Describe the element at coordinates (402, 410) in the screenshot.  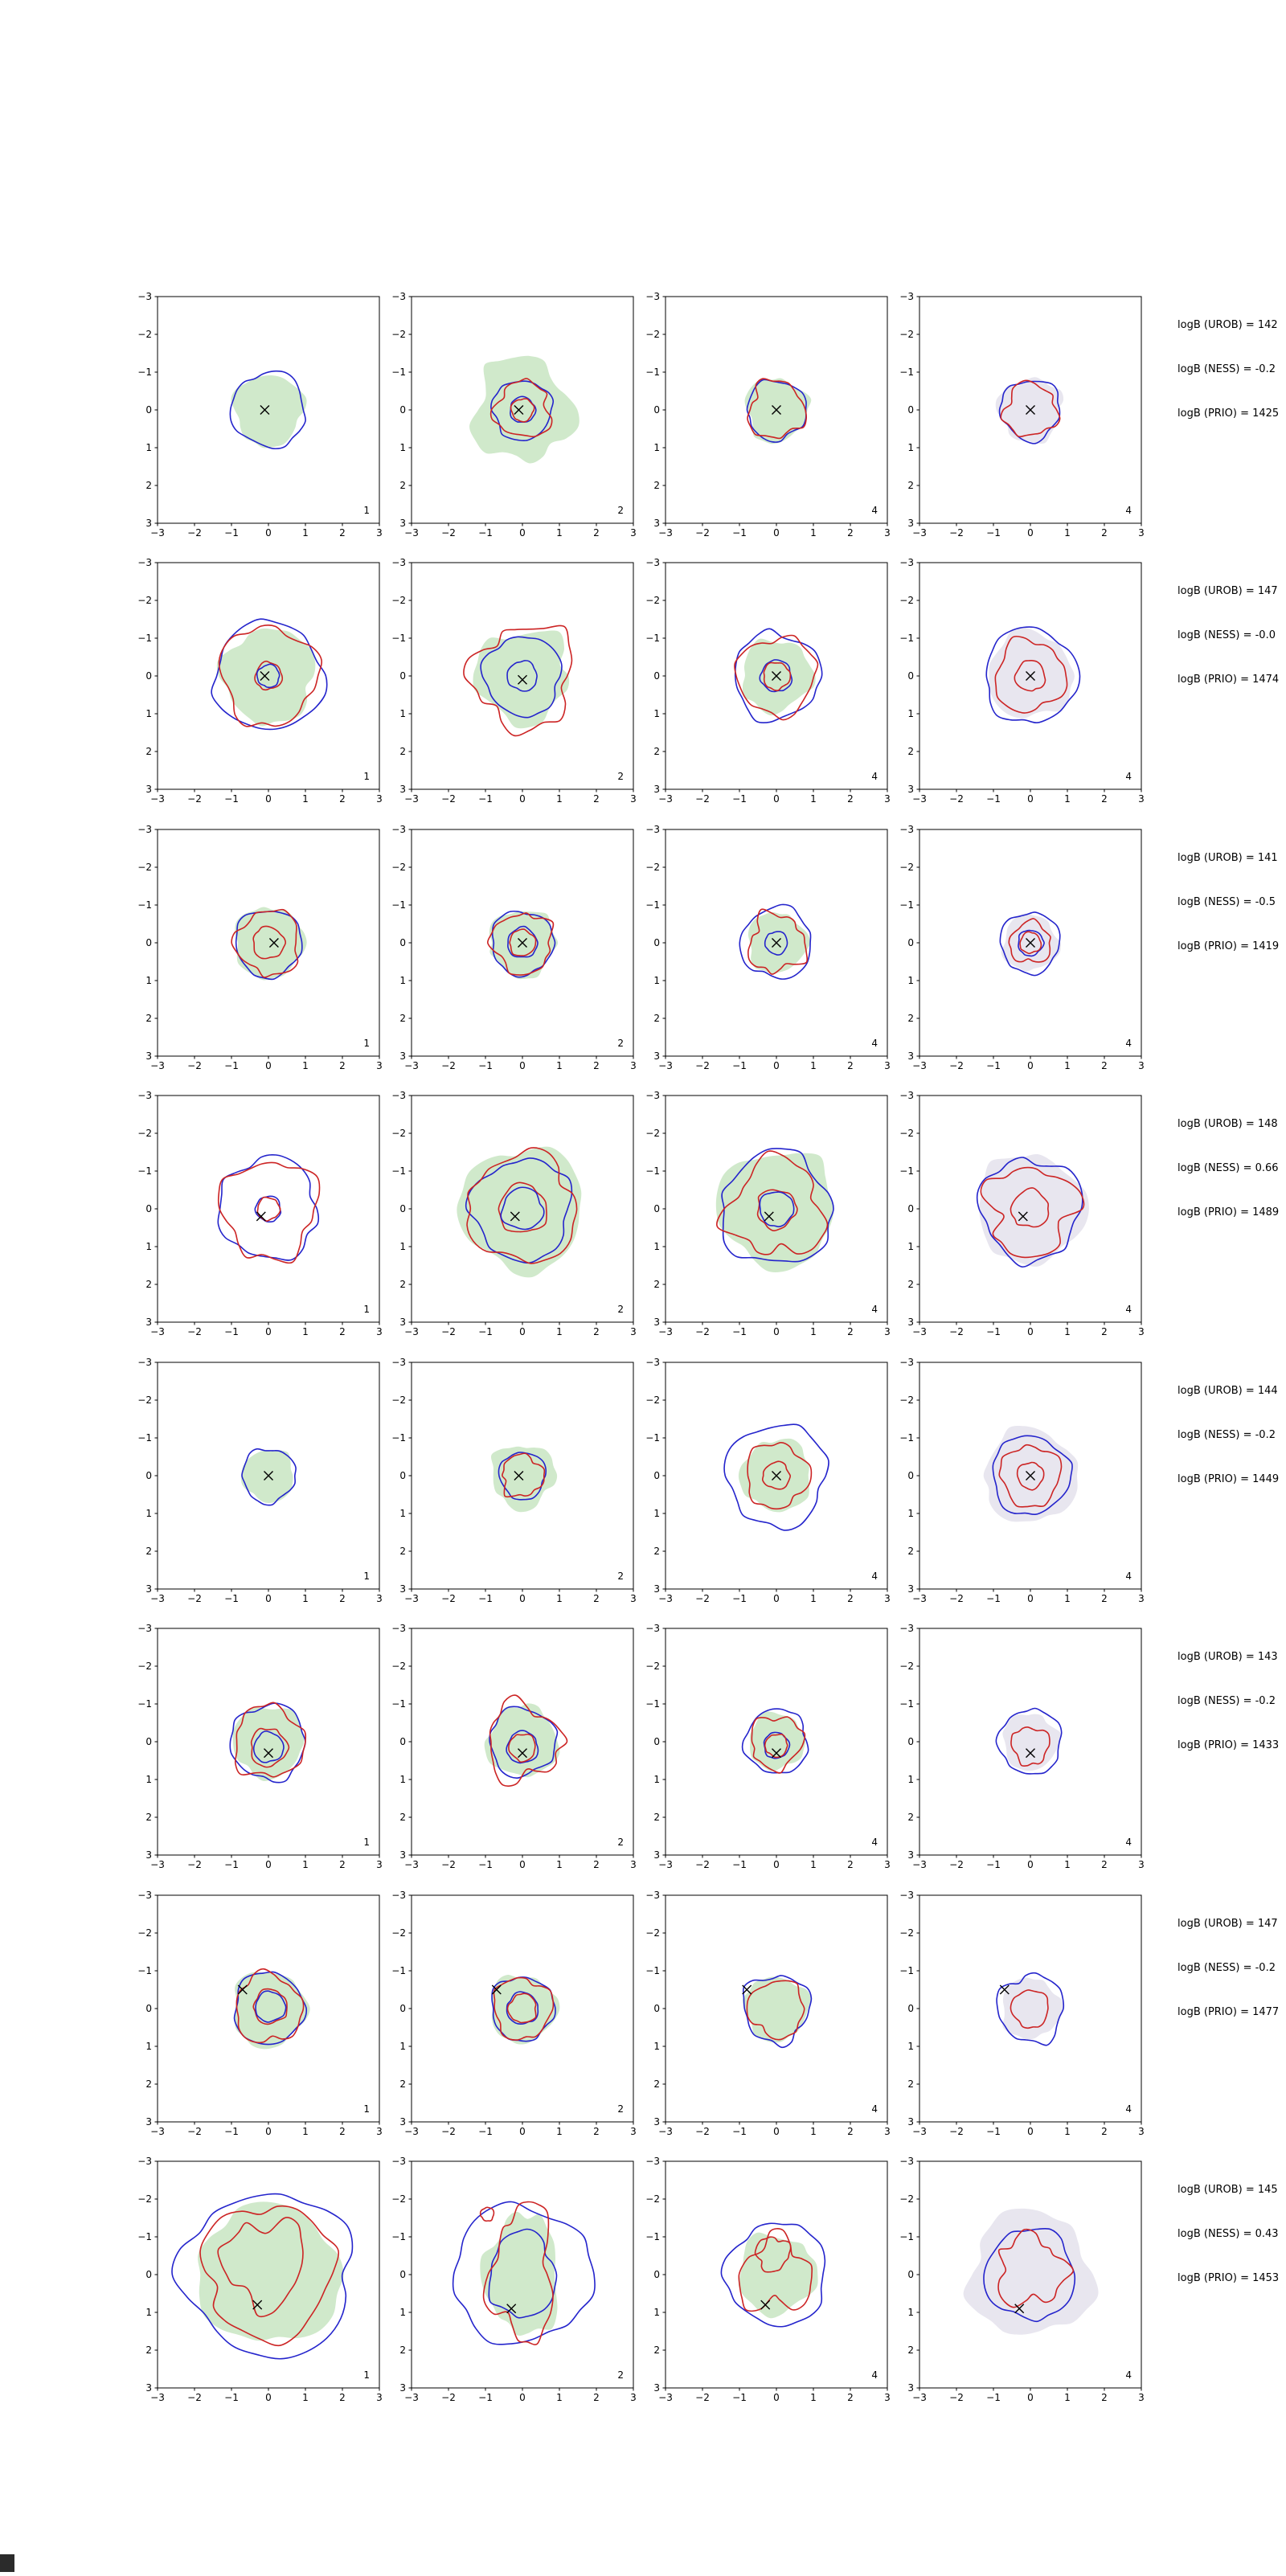
I see `y-tick-label: 0` at that location.